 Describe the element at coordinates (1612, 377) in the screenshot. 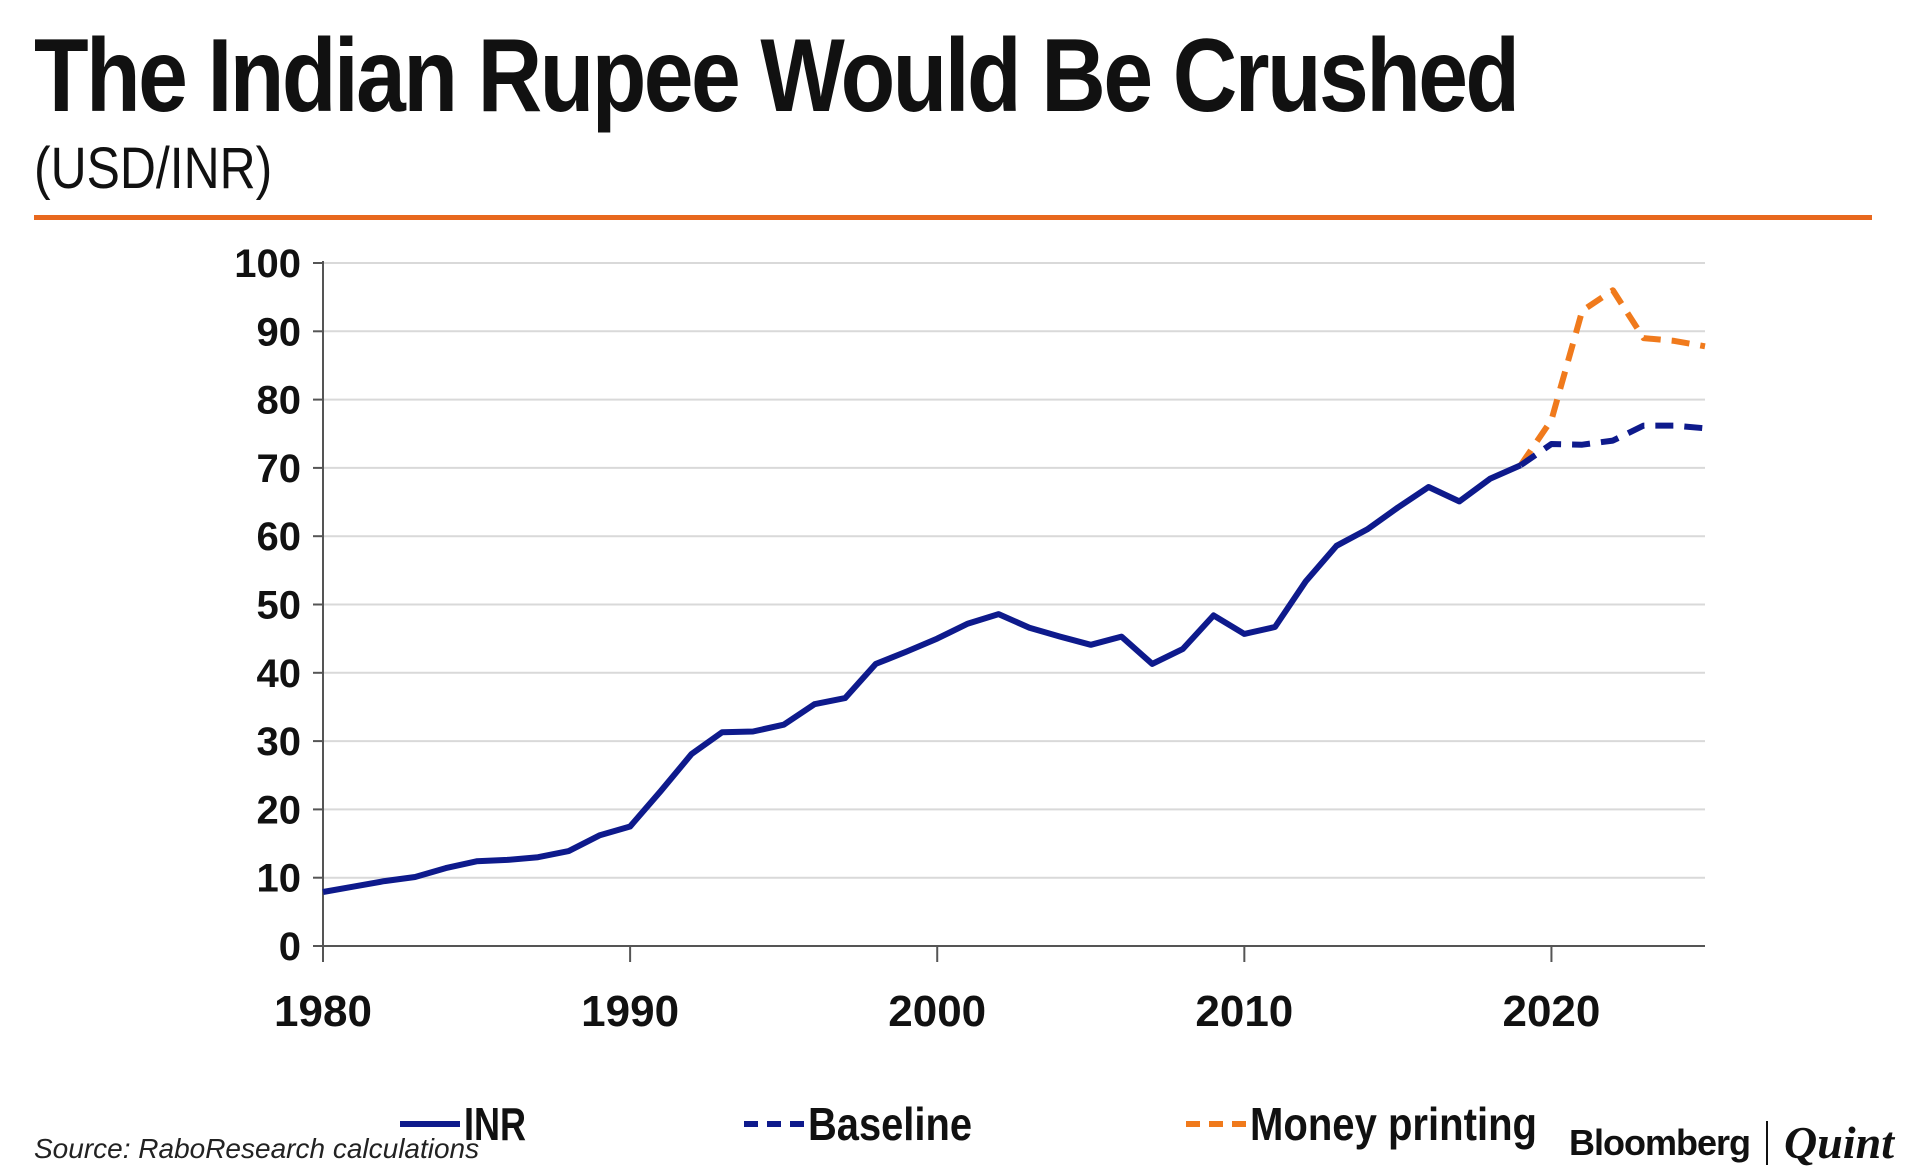

I see `series-line-money-printing` at that location.